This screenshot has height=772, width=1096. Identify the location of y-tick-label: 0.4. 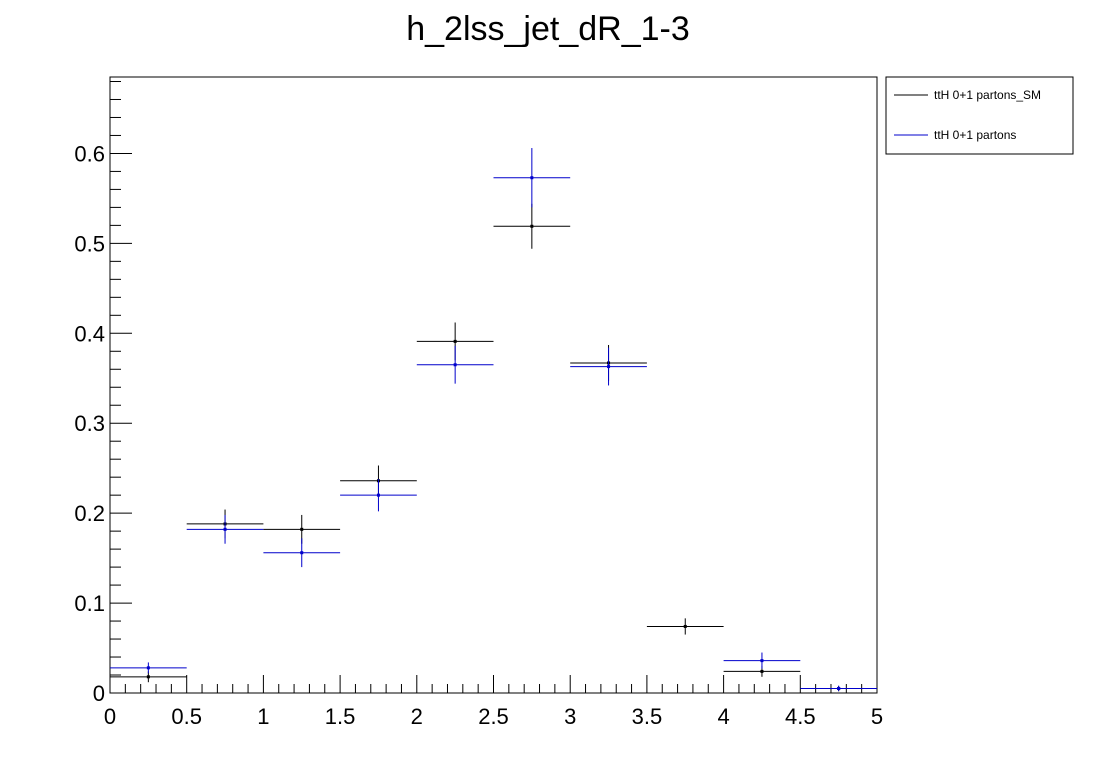
(89, 333).